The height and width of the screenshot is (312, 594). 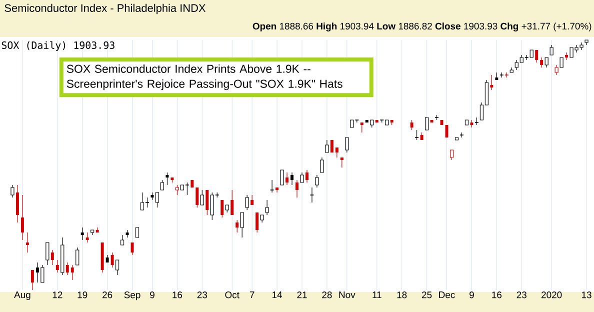 What do you see at coordinates (427, 295) in the screenshot?
I see `x-tick-label: 25` at bounding box center [427, 295].